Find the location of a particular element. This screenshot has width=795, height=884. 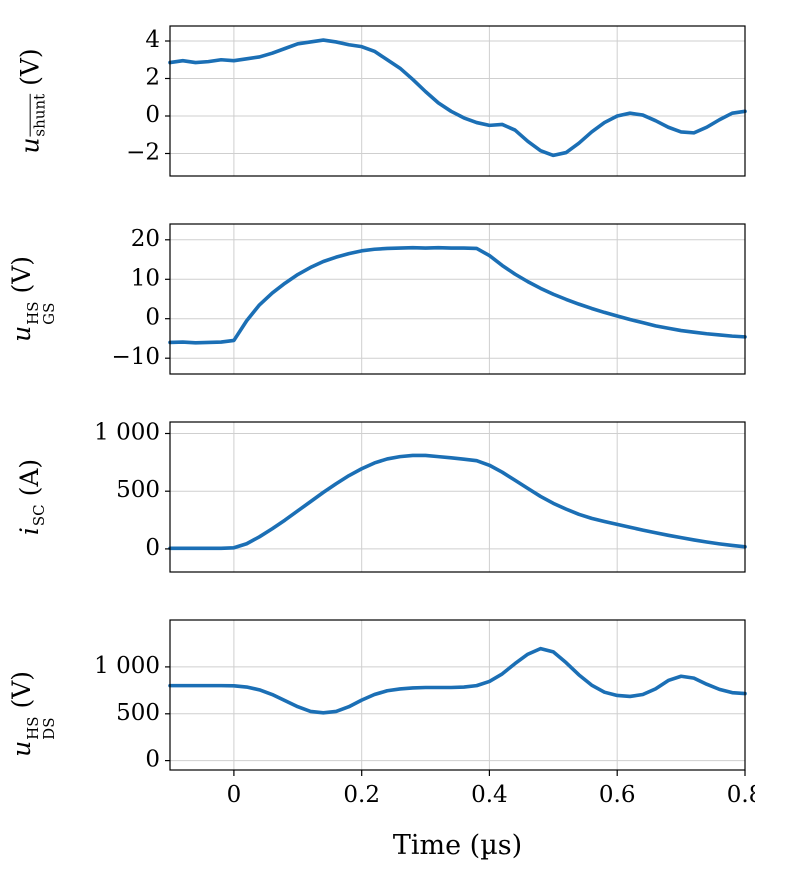

subscript: GS is located at coordinates (48, 313).